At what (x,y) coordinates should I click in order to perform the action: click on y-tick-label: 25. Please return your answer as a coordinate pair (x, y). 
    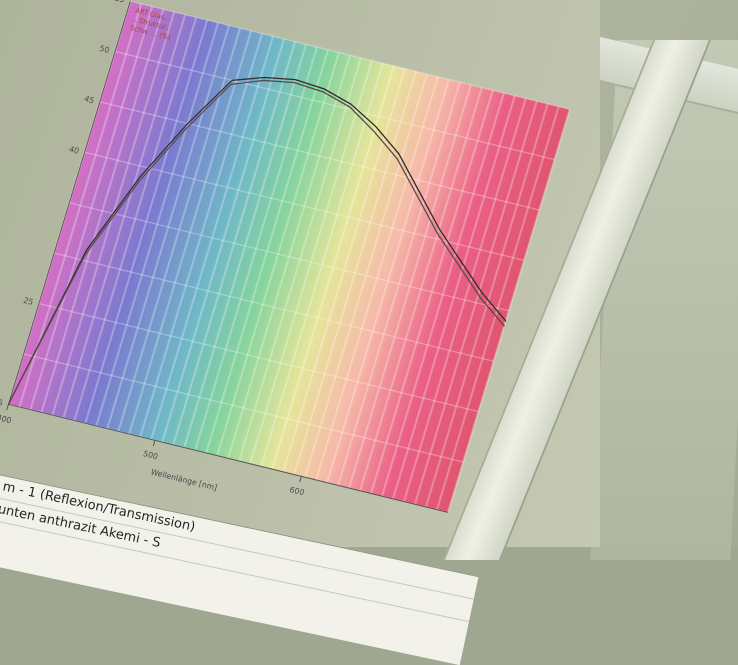
    Looking at the image, I should click on (28, 301).